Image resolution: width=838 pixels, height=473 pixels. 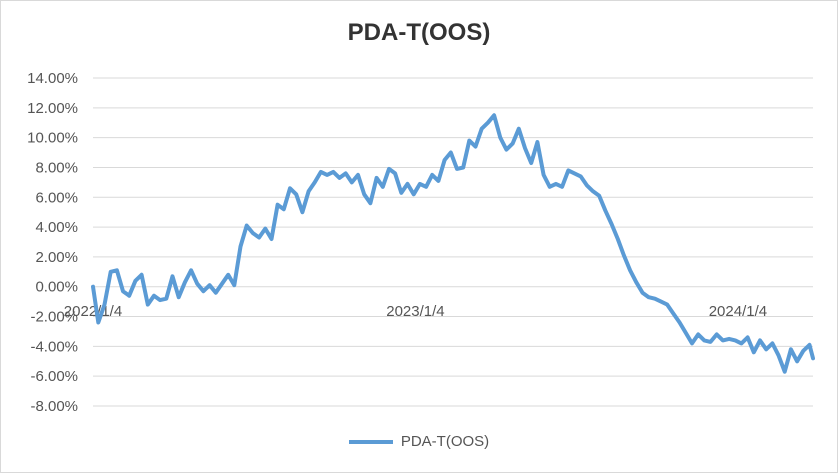 I want to click on y-tick-label: 8.00%, so click(x=56, y=167).